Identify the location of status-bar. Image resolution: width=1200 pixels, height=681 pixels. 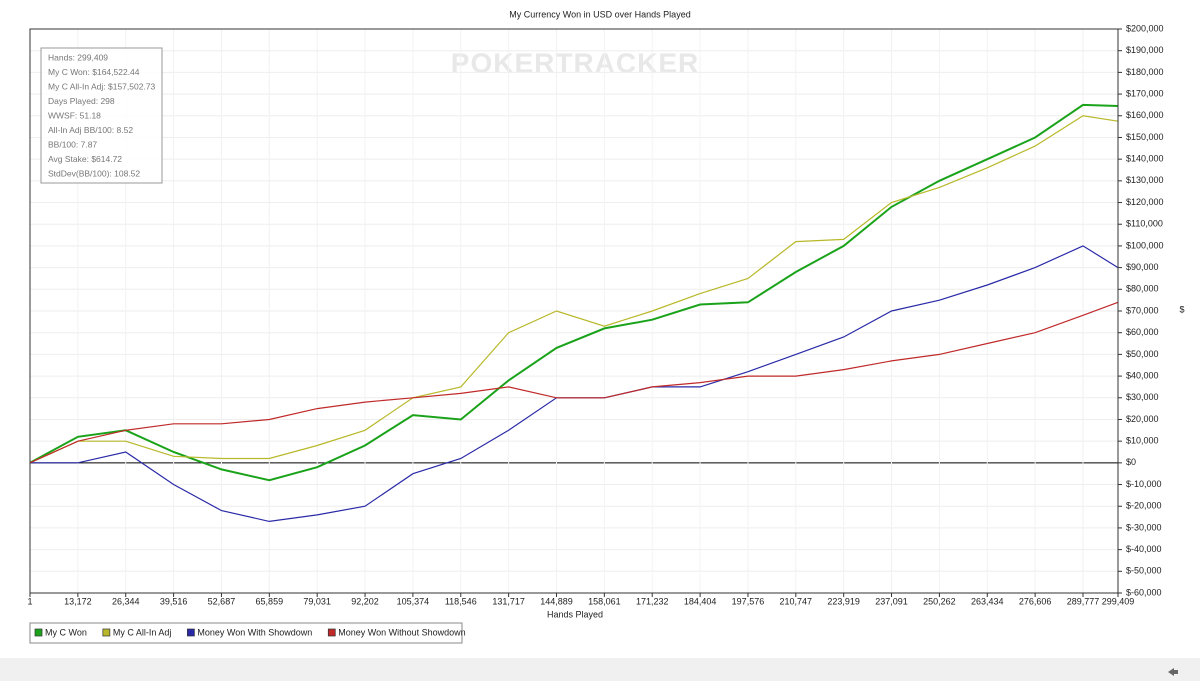
(600, 669).